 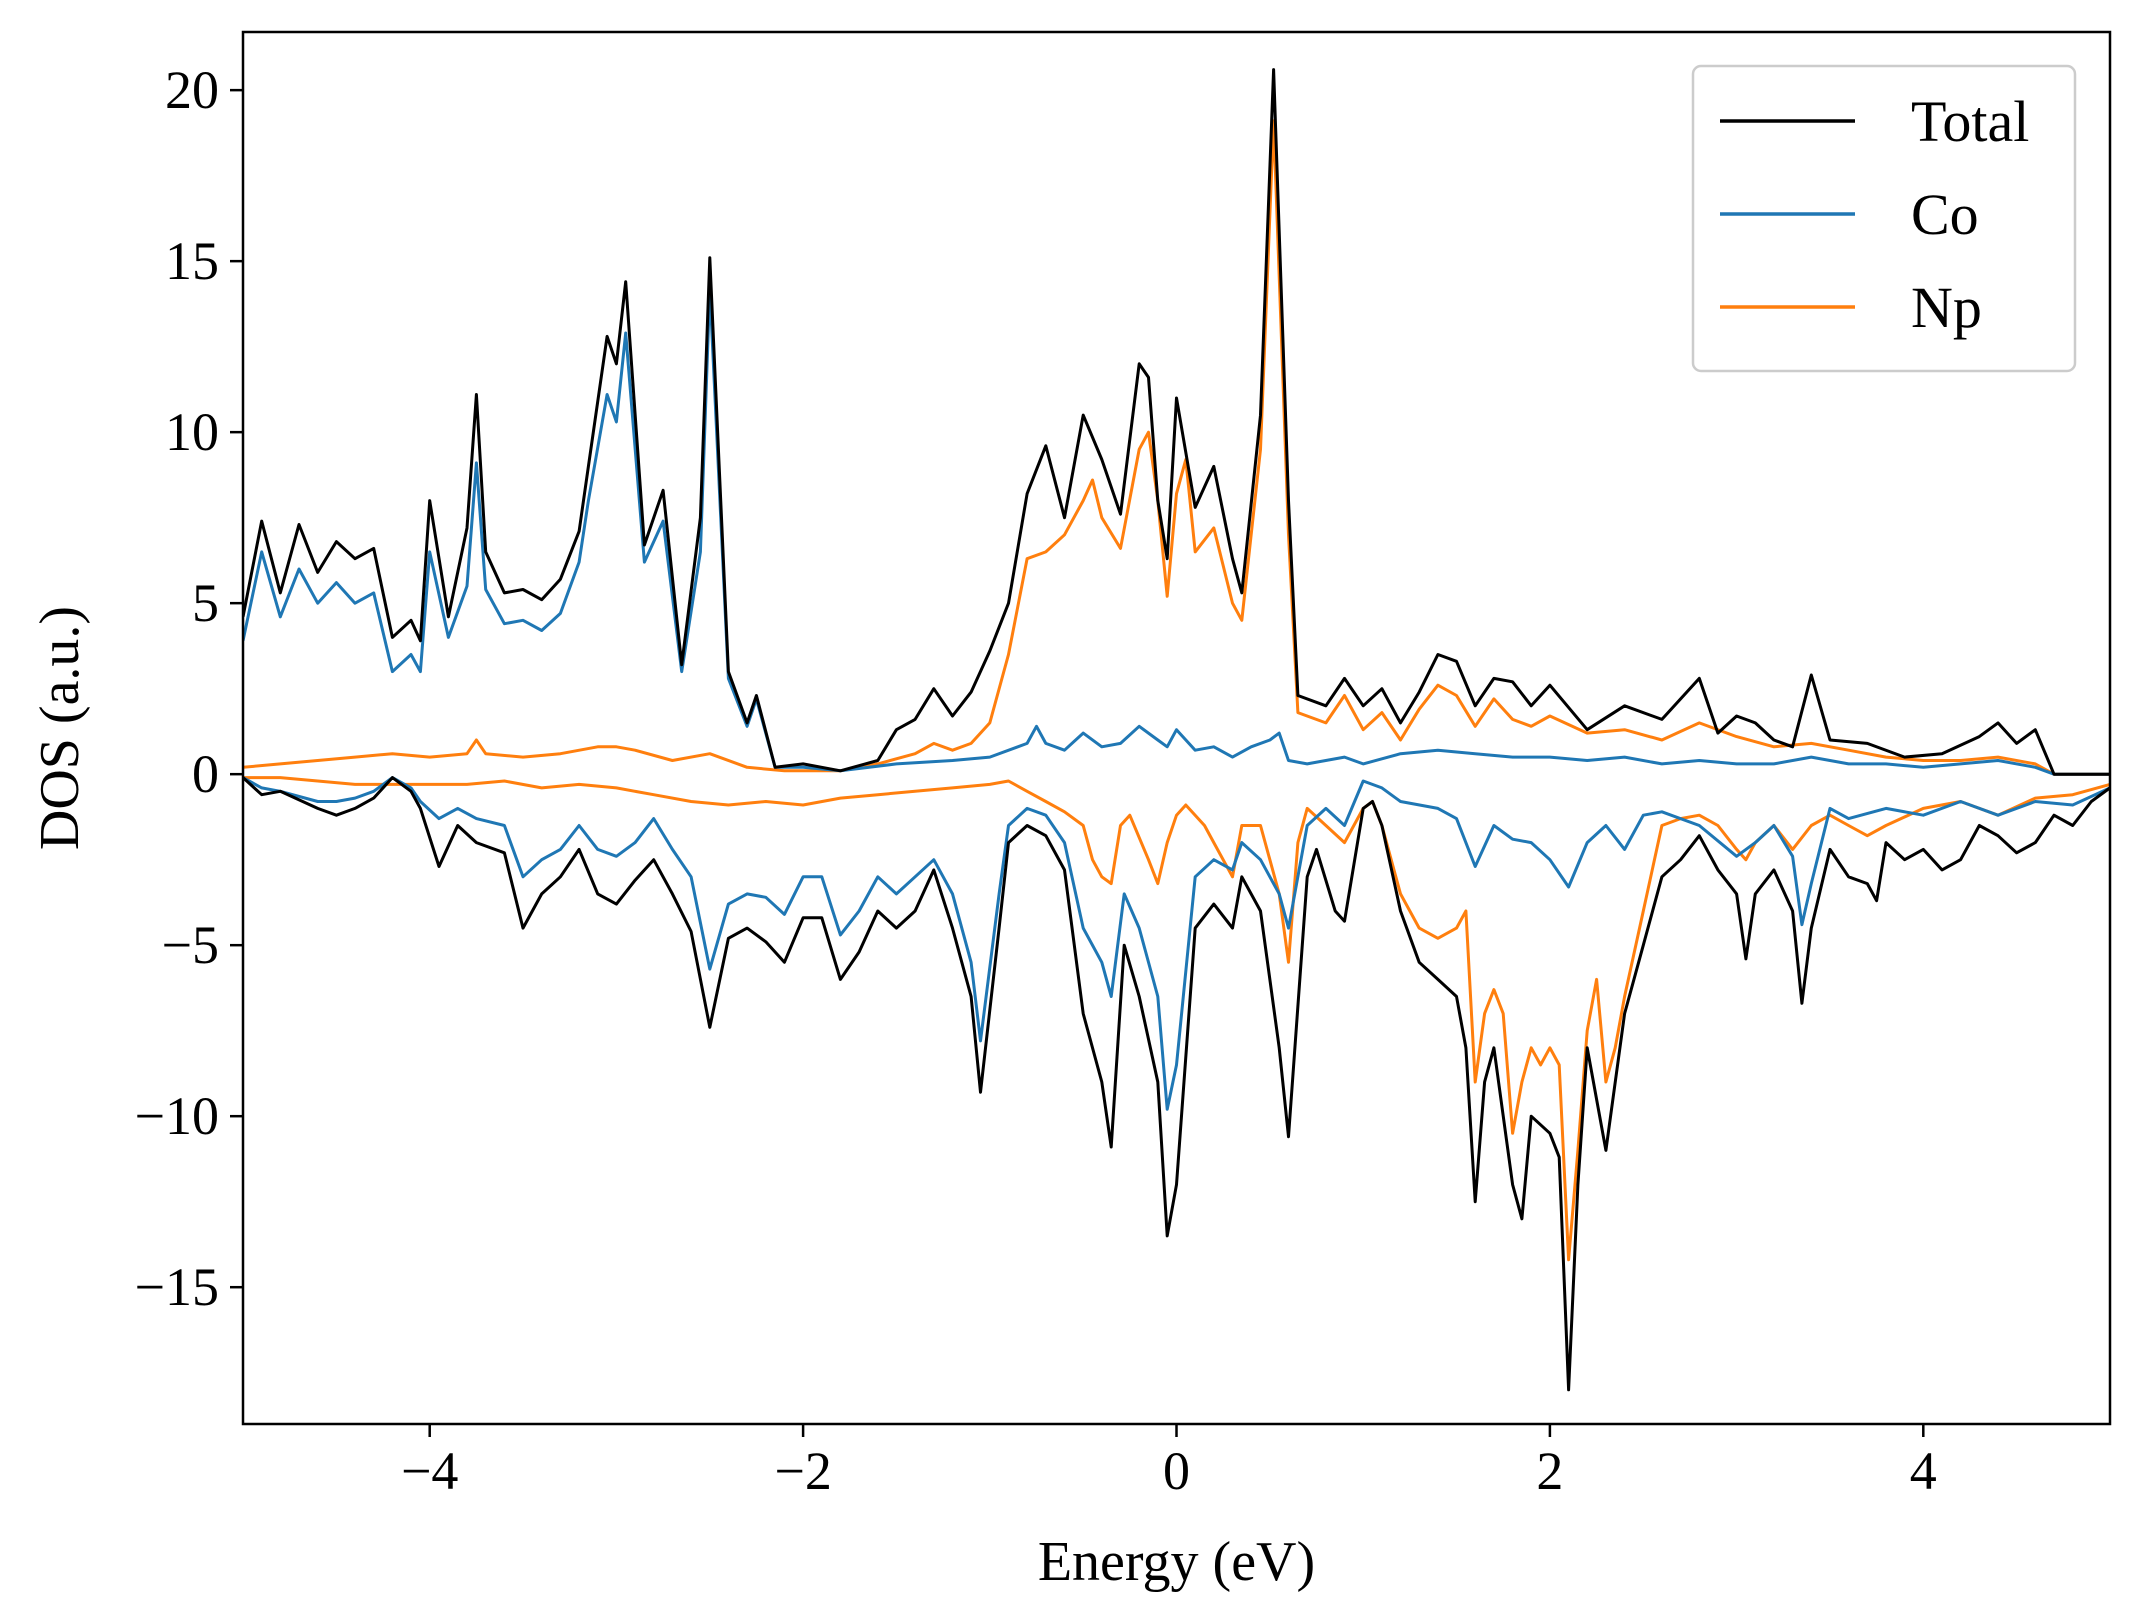 What do you see at coordinates (189, 688) in the screenshot?
I see `y-axis: 20 15 10 5 0 −5 −10 −15` at bounding box center [189, 688].